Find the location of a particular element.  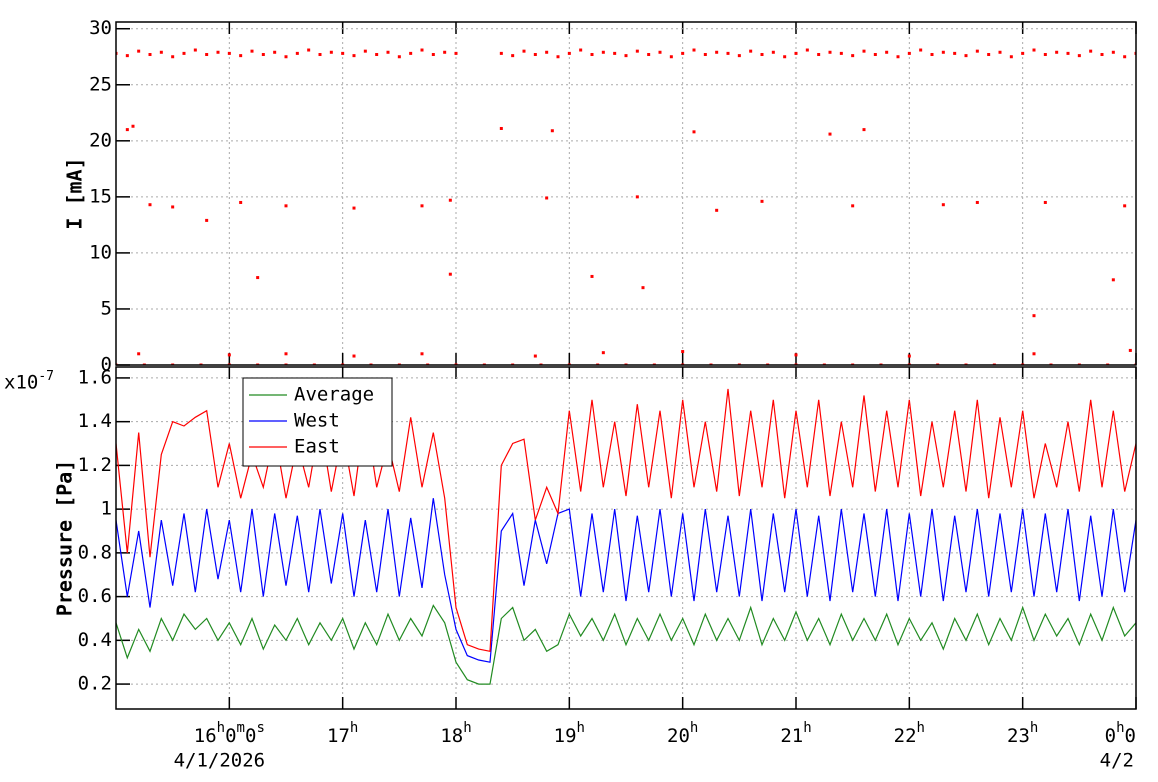

legend-box is located at coordinates (317, 422).